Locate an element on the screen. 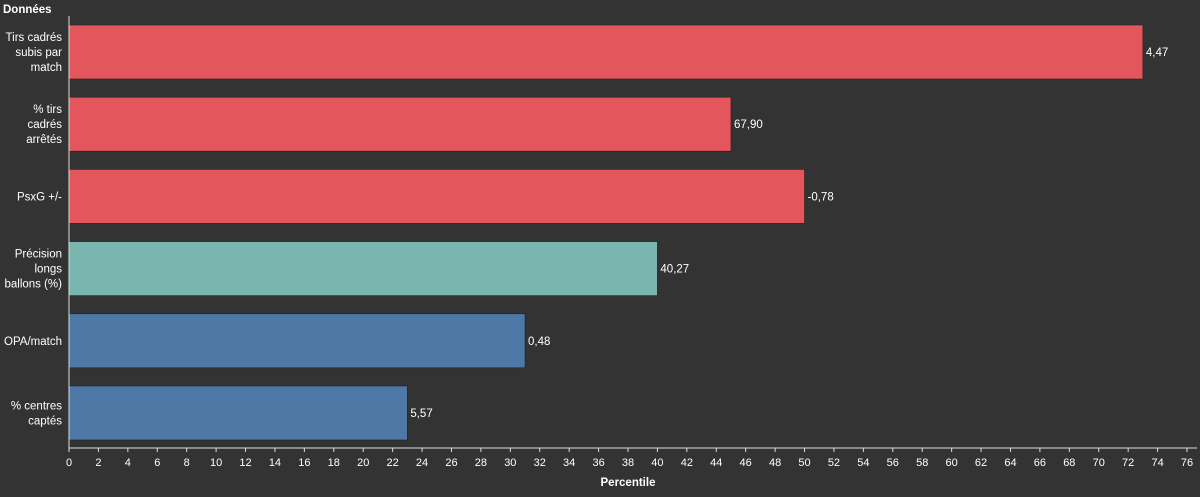 This screenshot has width=1200, height=497. x-tick-label-68: 68 is located at coordinates (1069, 463).